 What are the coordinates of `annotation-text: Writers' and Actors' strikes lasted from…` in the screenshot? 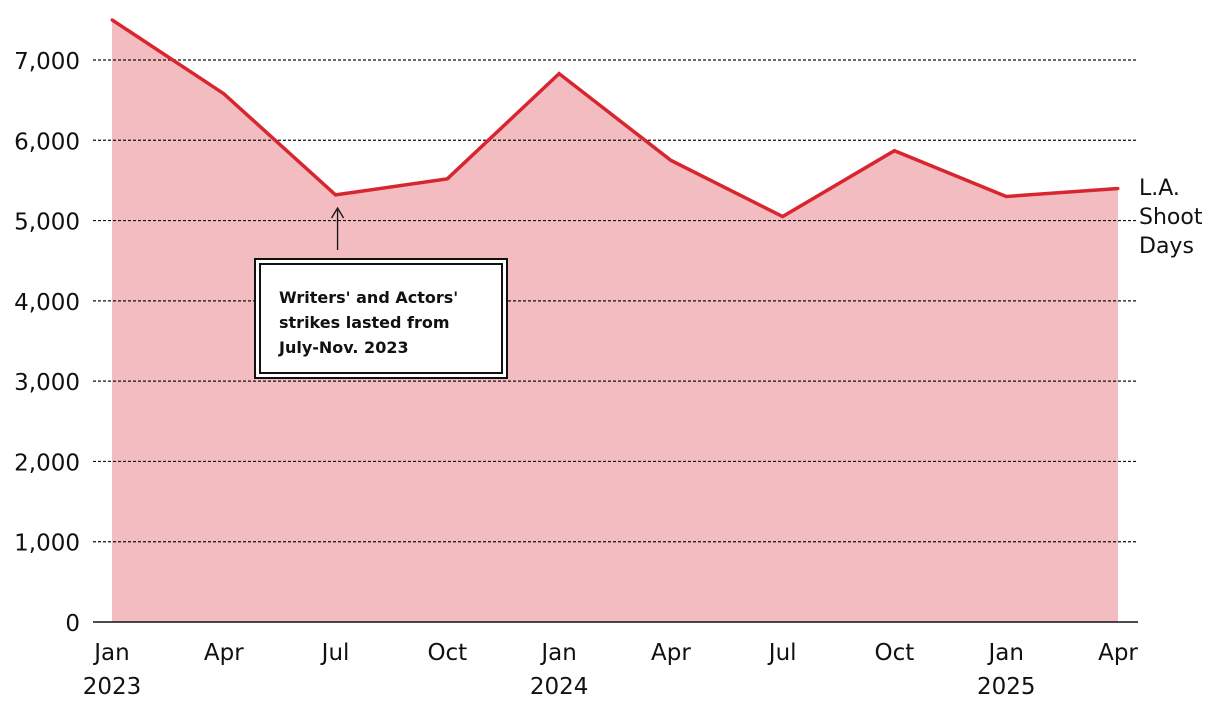 It's located at (369, 322).